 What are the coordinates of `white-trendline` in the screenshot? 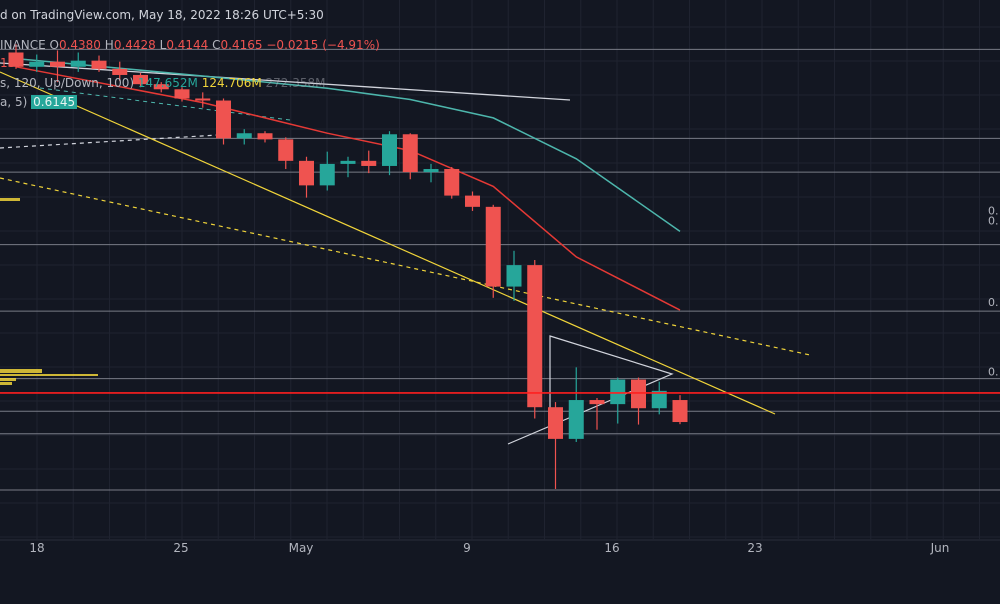 It's located at (285, 81).